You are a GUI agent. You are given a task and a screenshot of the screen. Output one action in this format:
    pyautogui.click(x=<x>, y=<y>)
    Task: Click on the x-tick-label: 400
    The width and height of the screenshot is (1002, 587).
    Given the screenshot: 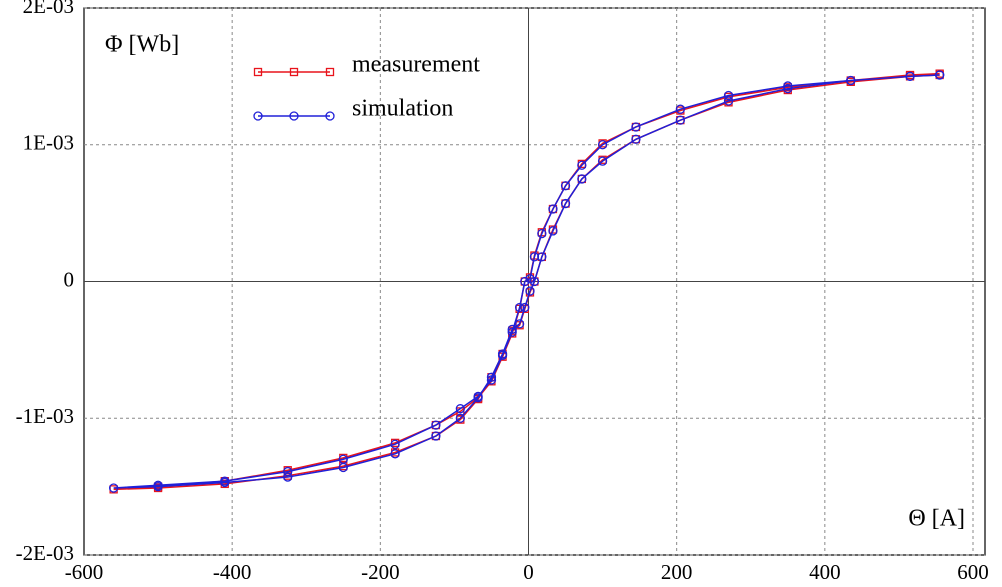 What is the action you would take?
    pyautogui.click(x=825, y=572)
    